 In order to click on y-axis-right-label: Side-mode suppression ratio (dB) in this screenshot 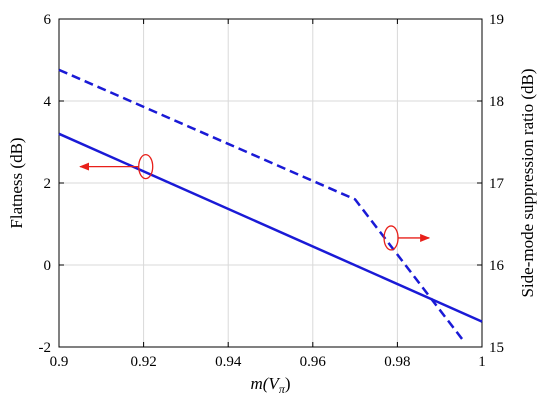, I will do `click(527, 183)`.